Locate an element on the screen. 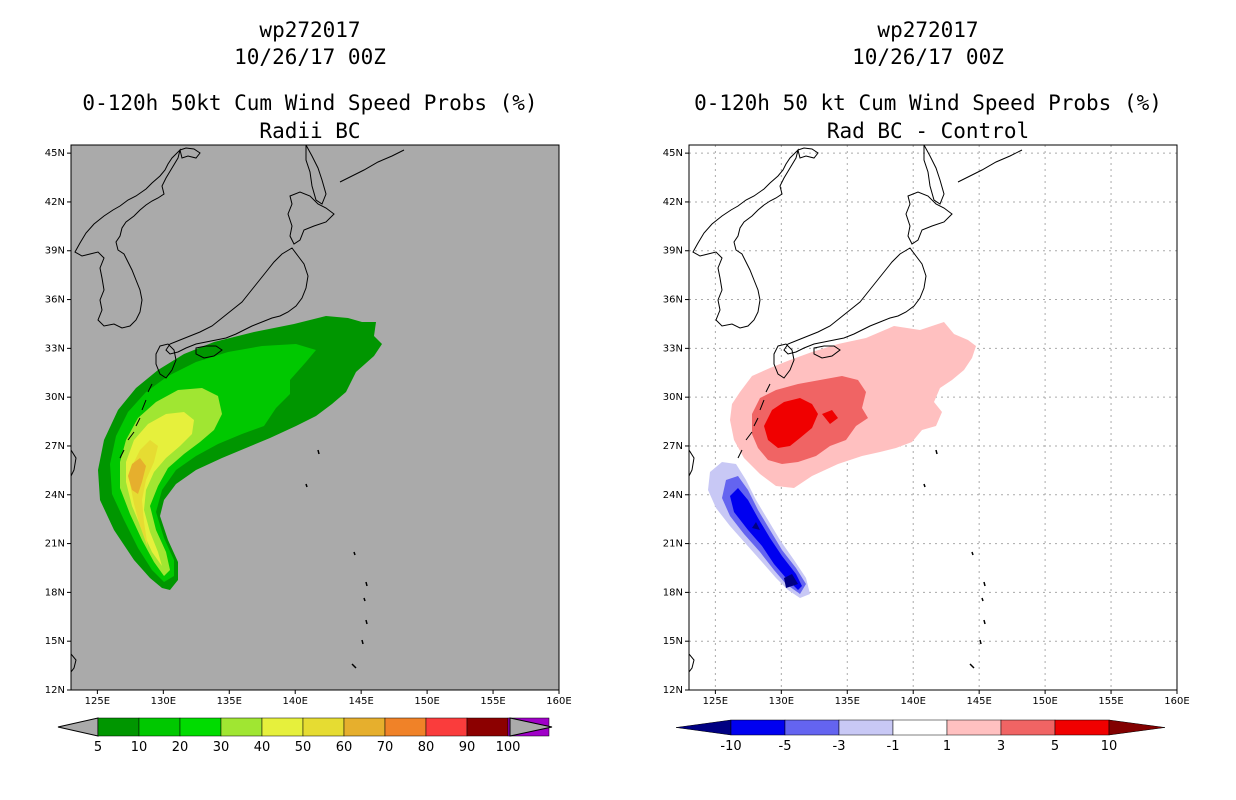 Image resolution: width=1236 pixels, height=800 pixels. colorbar-left-label: 100 is located at coordinates (508, 747).